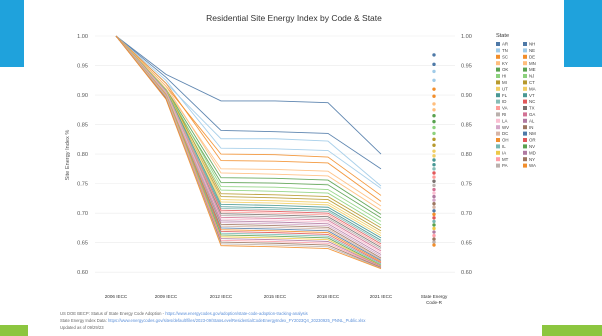 This screenshot has height=336, width=602. I want to click on legend-label: NY, so click(532, 159).